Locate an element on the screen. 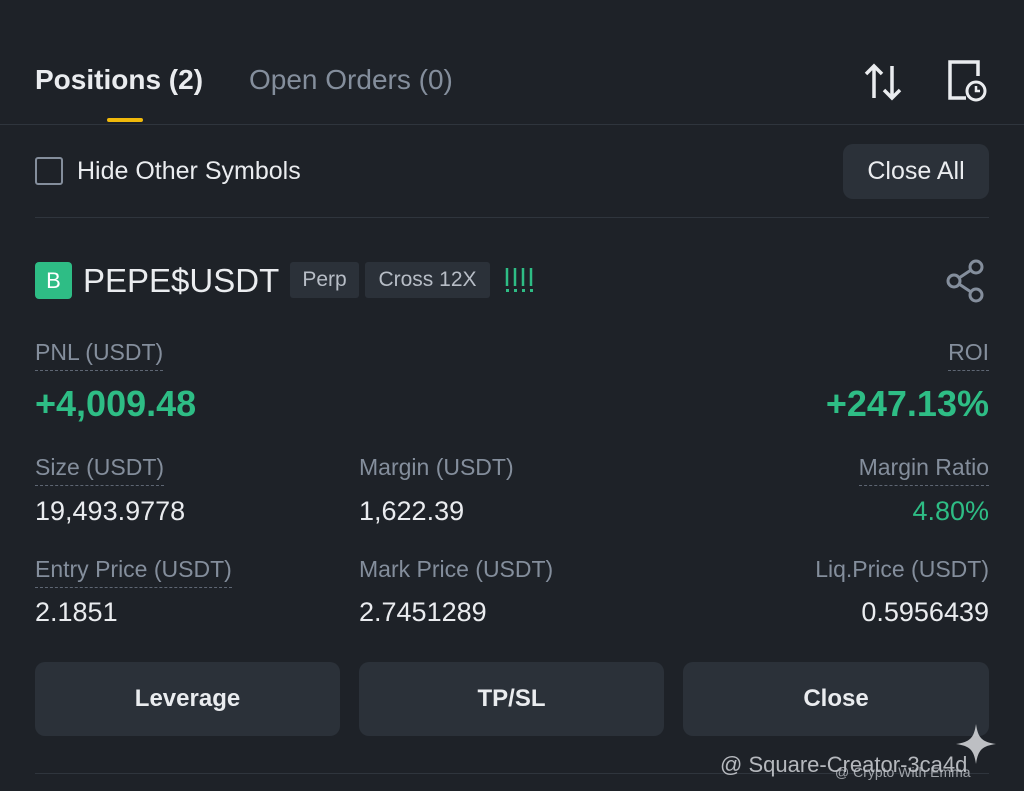 This screenshot has width=1024, height=791. field-value: 1,622.39 is located at coordinates (412, 511).